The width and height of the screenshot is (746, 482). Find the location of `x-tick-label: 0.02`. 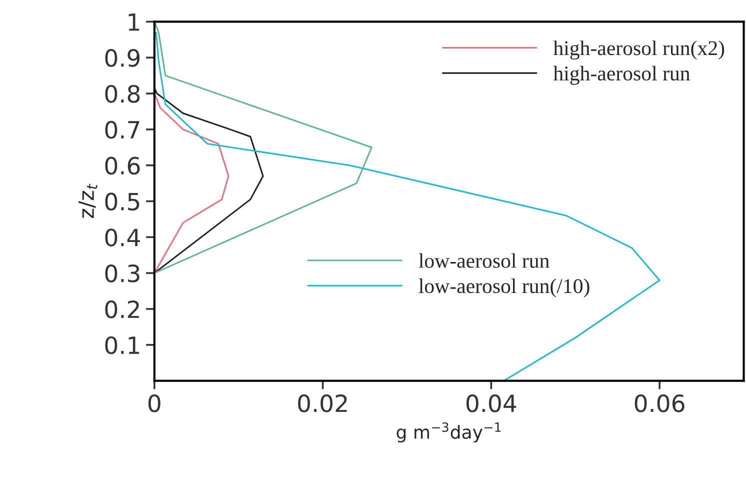

x-tick-label: 0.02 is located at coordinates (322, 403).